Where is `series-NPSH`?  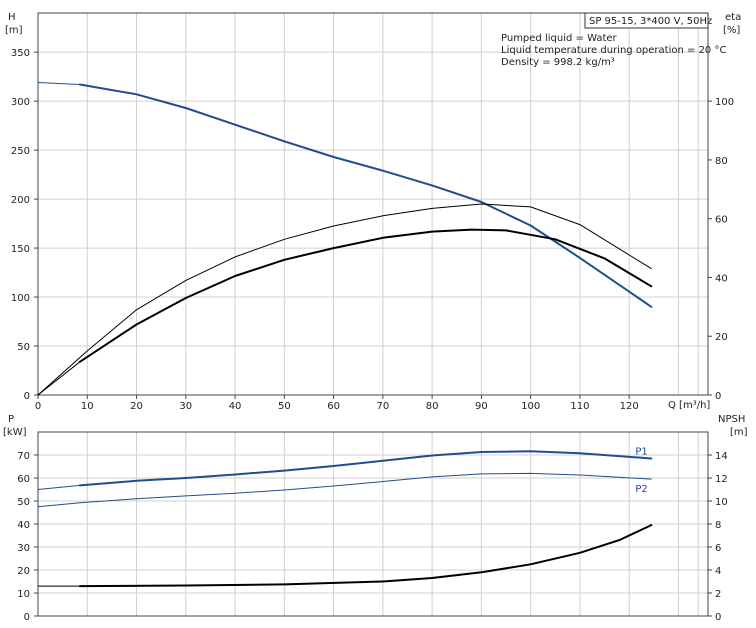
series-NPSH is located at coordinates (365, 556).